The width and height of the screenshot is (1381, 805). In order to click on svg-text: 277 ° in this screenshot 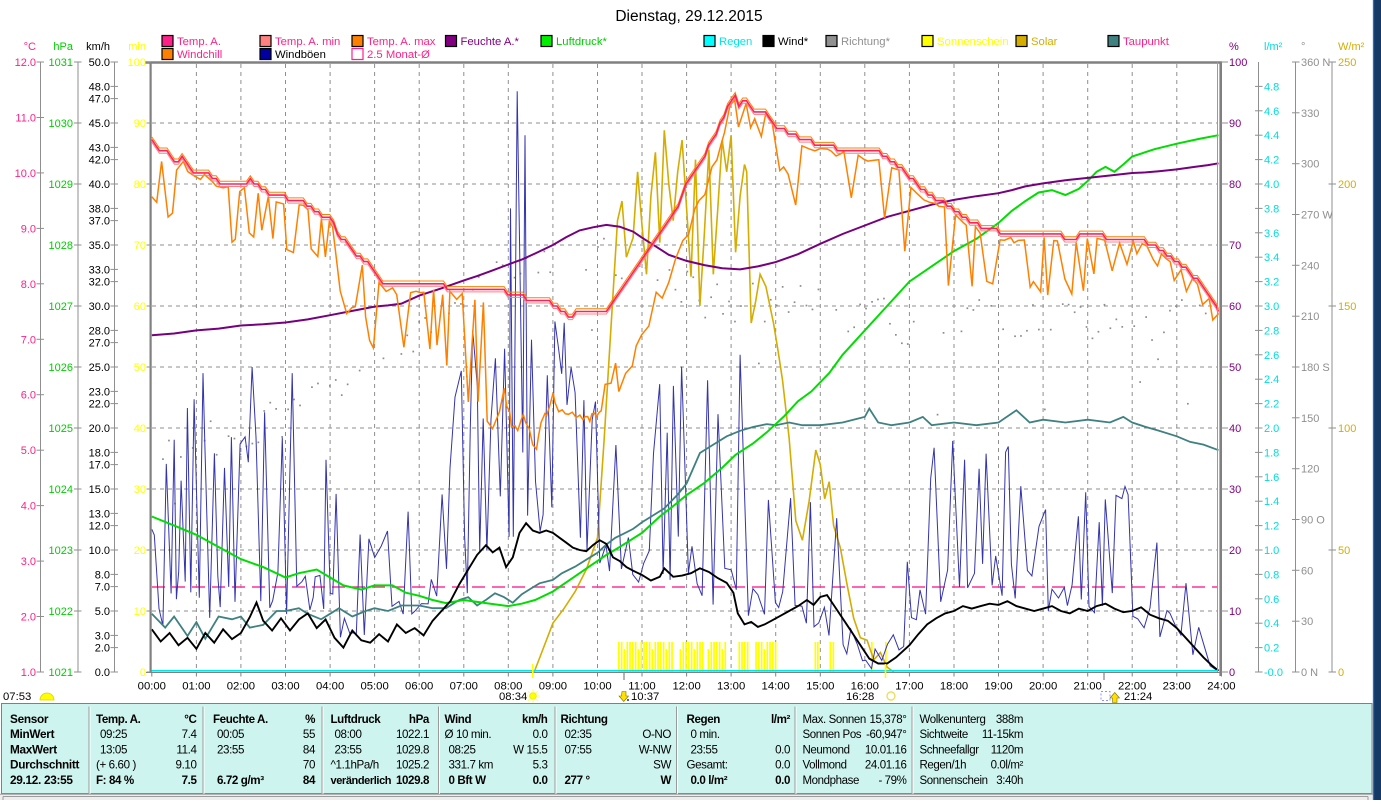, I will do `click(578, 780)`.